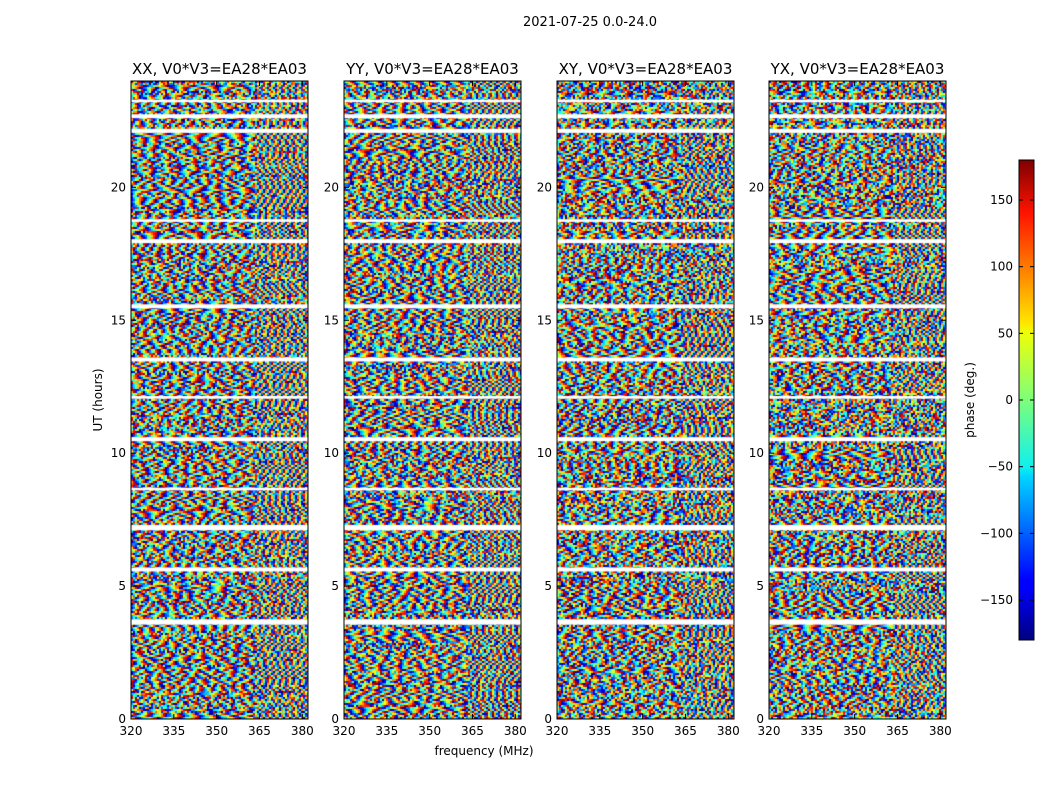 The width and height of the screenshot is (1050, 800). I want to click on colorbar-tick-label: −150, so click(996, 600).